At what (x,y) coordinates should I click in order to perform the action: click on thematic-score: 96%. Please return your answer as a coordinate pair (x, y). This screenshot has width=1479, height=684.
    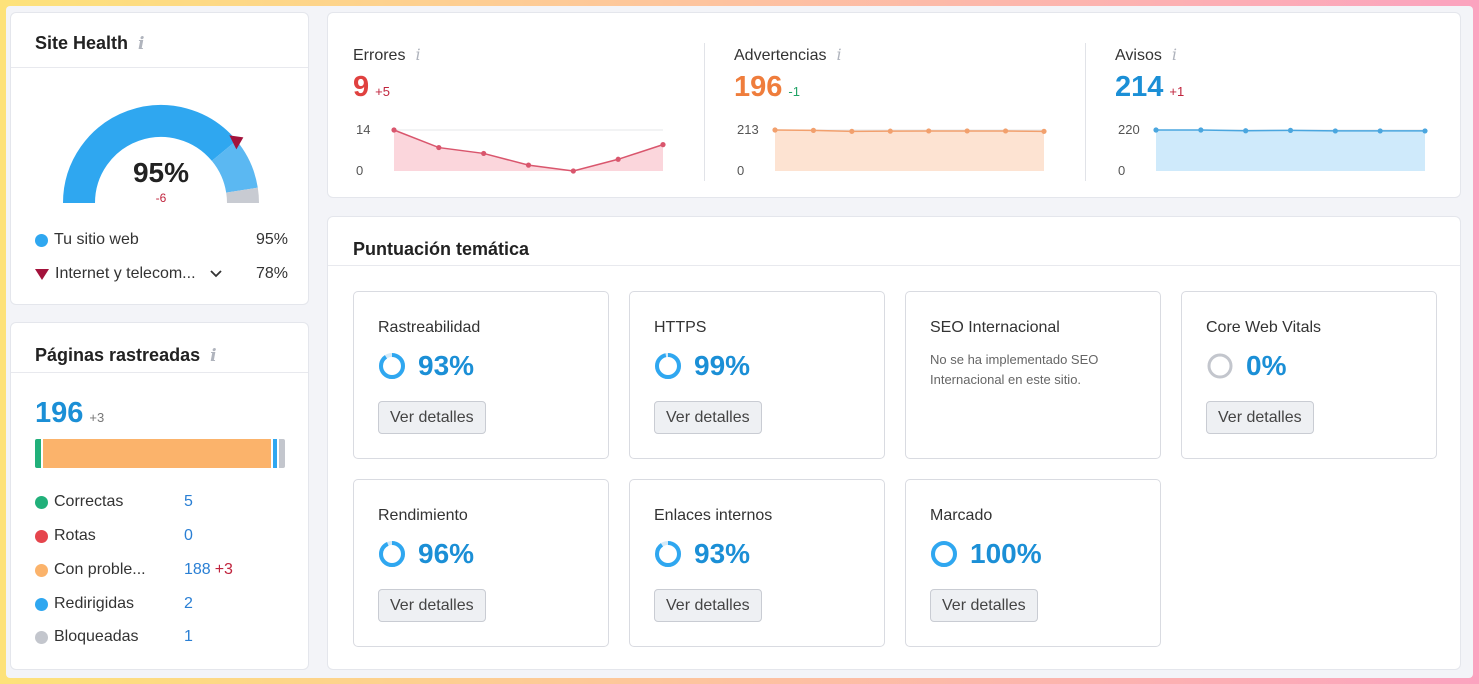
    Looking at the image, I should click on (426, 554).